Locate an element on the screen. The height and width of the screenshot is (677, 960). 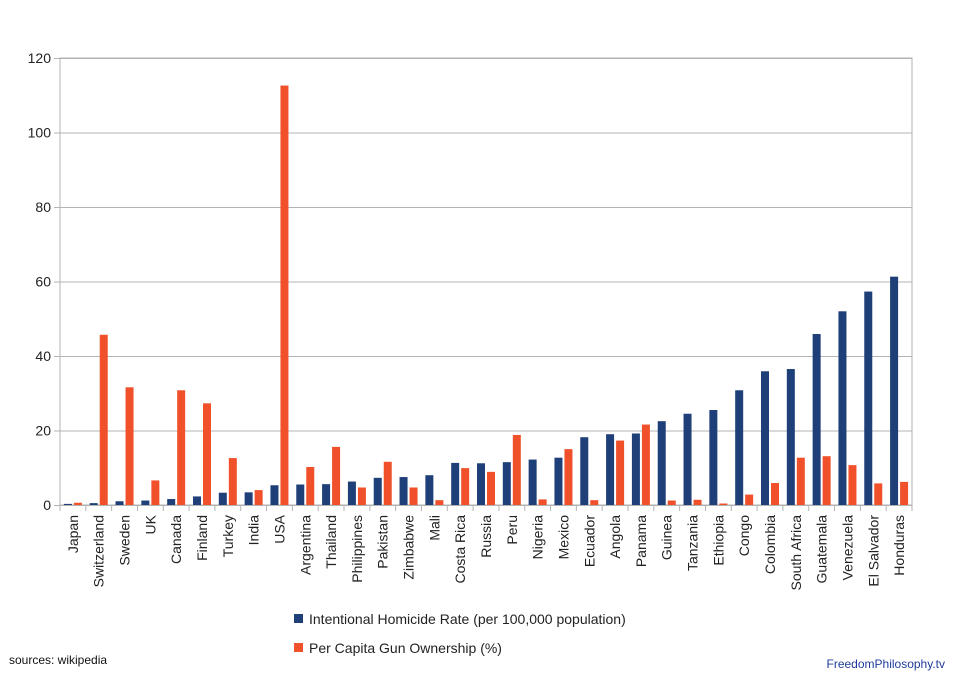
x-tick-label: Ecuador is located at coordinates (589, 541).